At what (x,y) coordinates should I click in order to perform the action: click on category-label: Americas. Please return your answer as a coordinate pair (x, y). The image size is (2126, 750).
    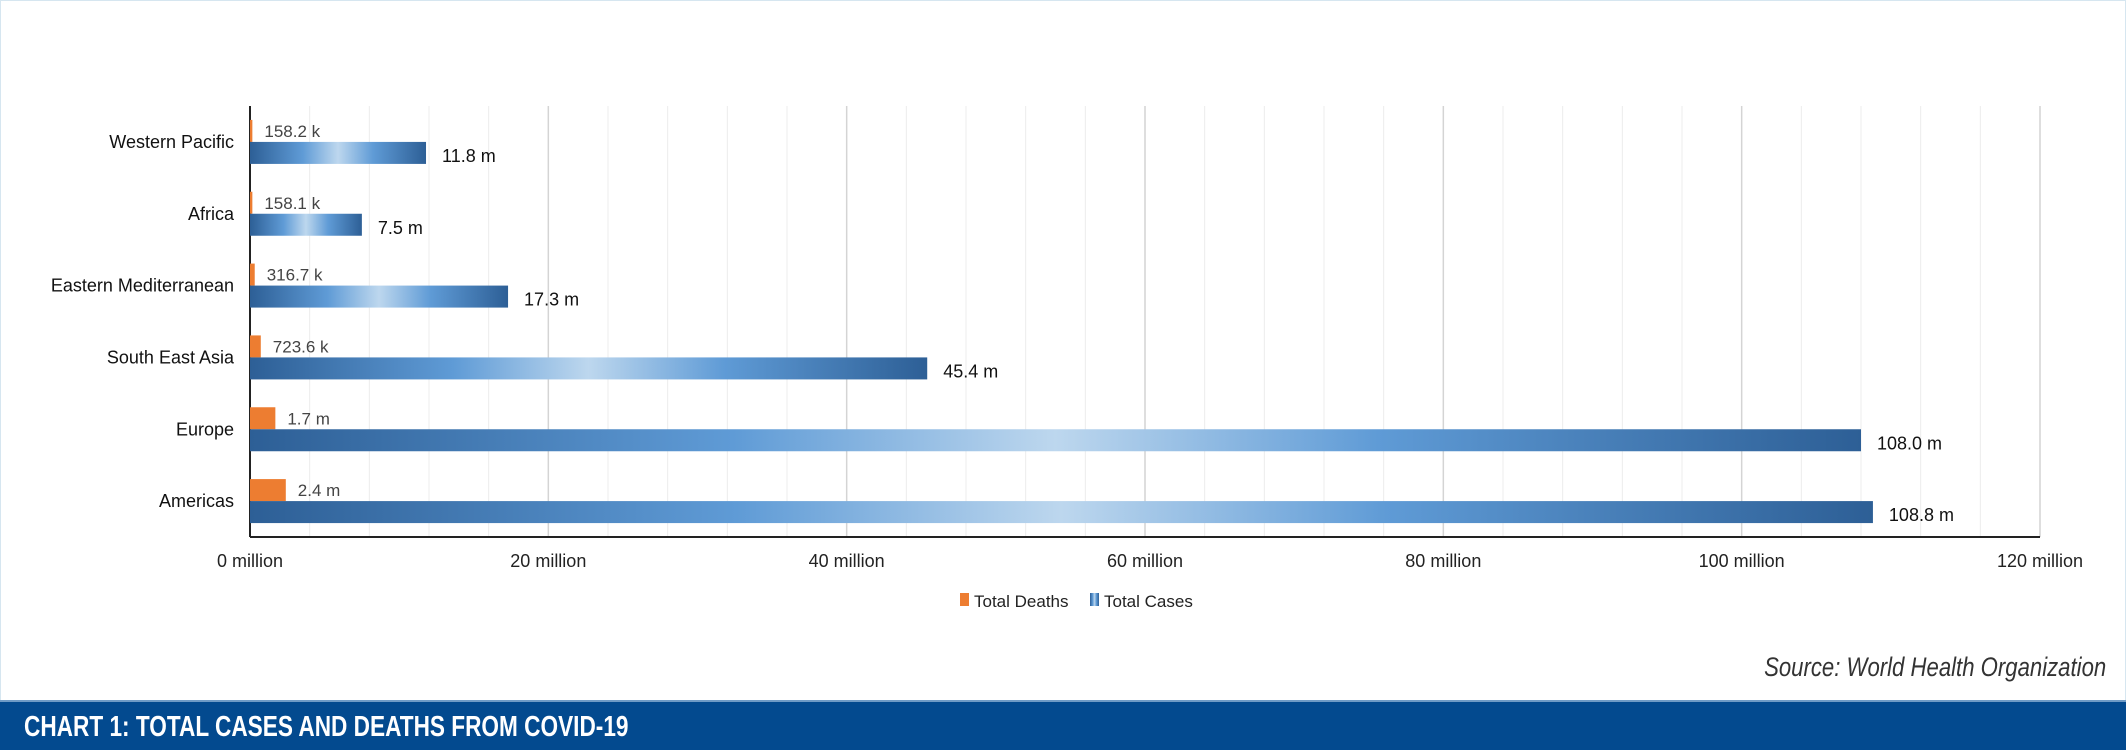
    Looking at the image, I should click on (196, 501).